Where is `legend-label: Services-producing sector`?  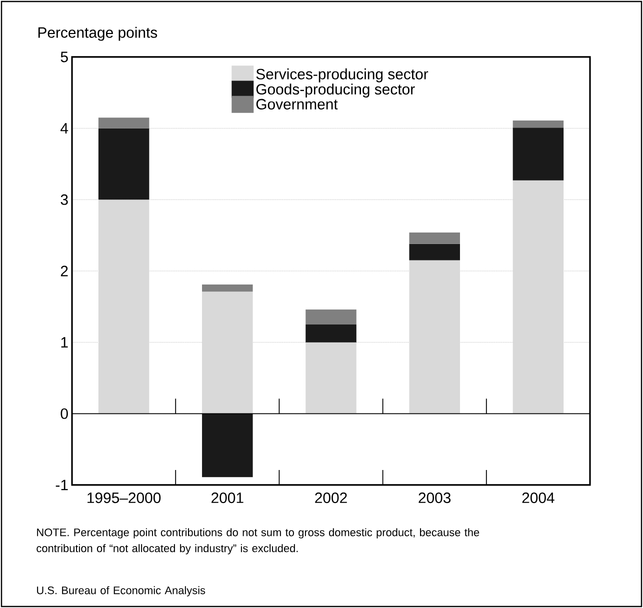 legend-label: Services-producing sector is located at coordinates (342, 75).